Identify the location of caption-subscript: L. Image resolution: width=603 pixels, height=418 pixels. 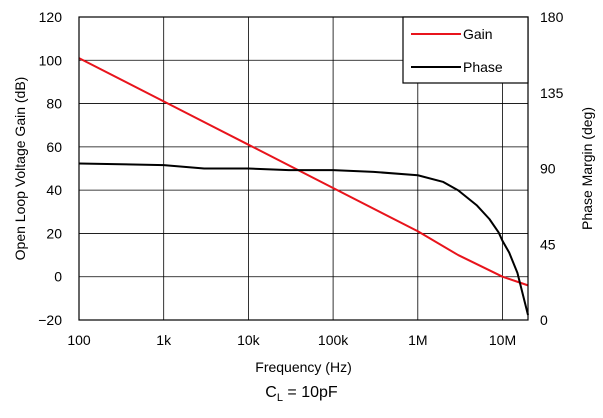
(279, 398).